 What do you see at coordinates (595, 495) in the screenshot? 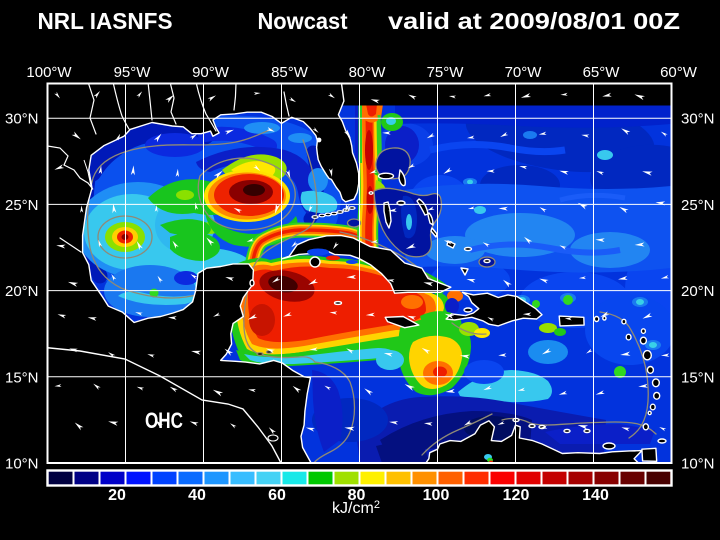
I see `svg-text: 140` at bounding box center [595, 495].